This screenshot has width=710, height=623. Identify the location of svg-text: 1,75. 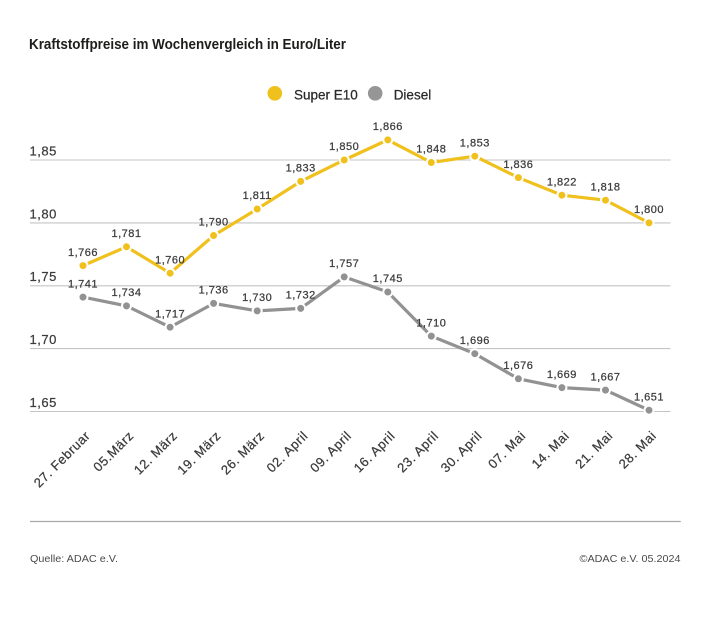
(43, 276).